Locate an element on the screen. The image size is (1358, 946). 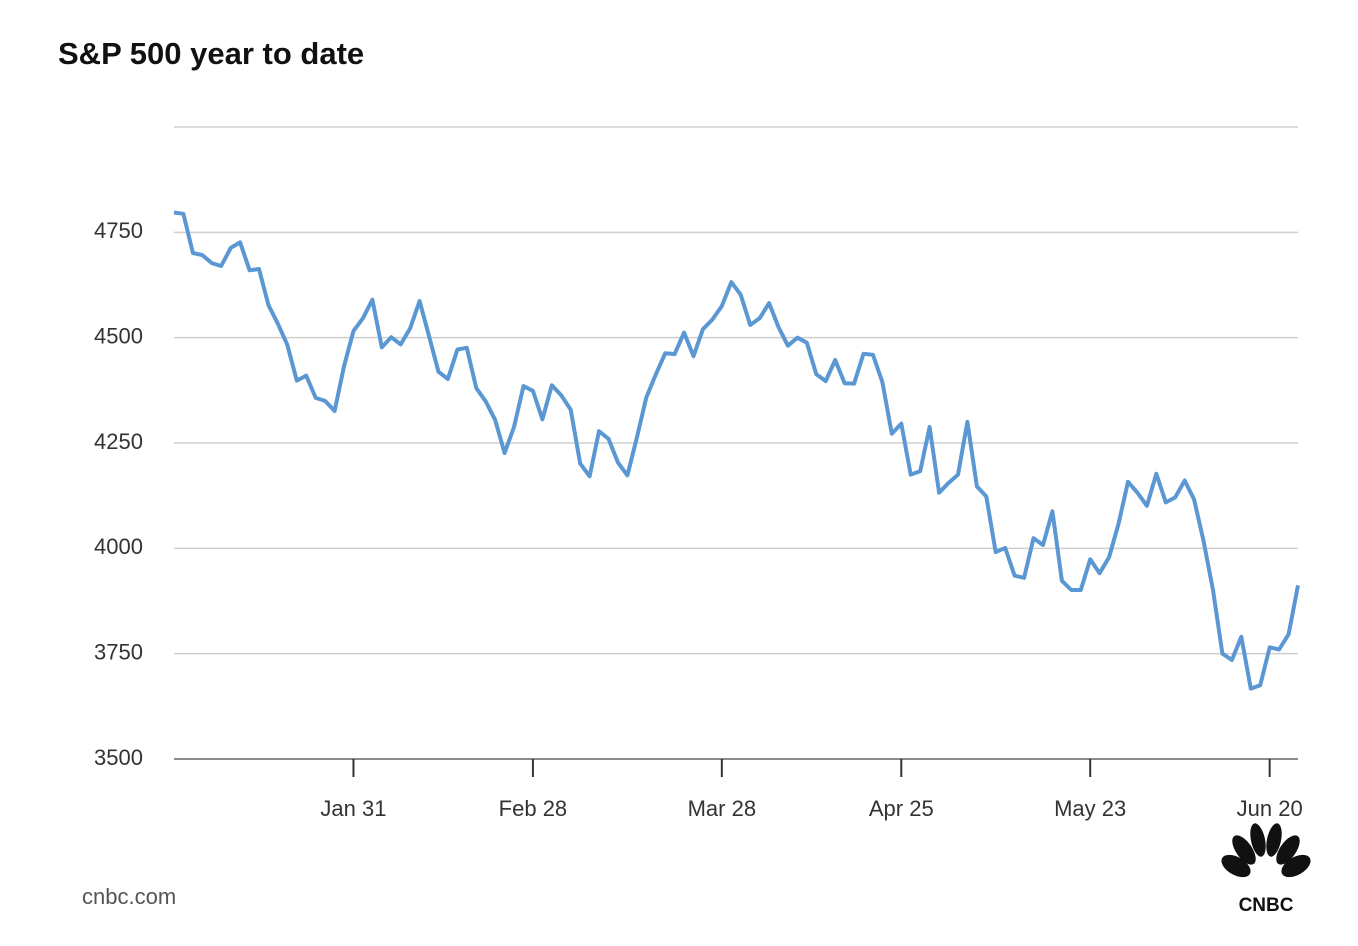
y-tick-label: 3750 is located at coordinates (118, 651).